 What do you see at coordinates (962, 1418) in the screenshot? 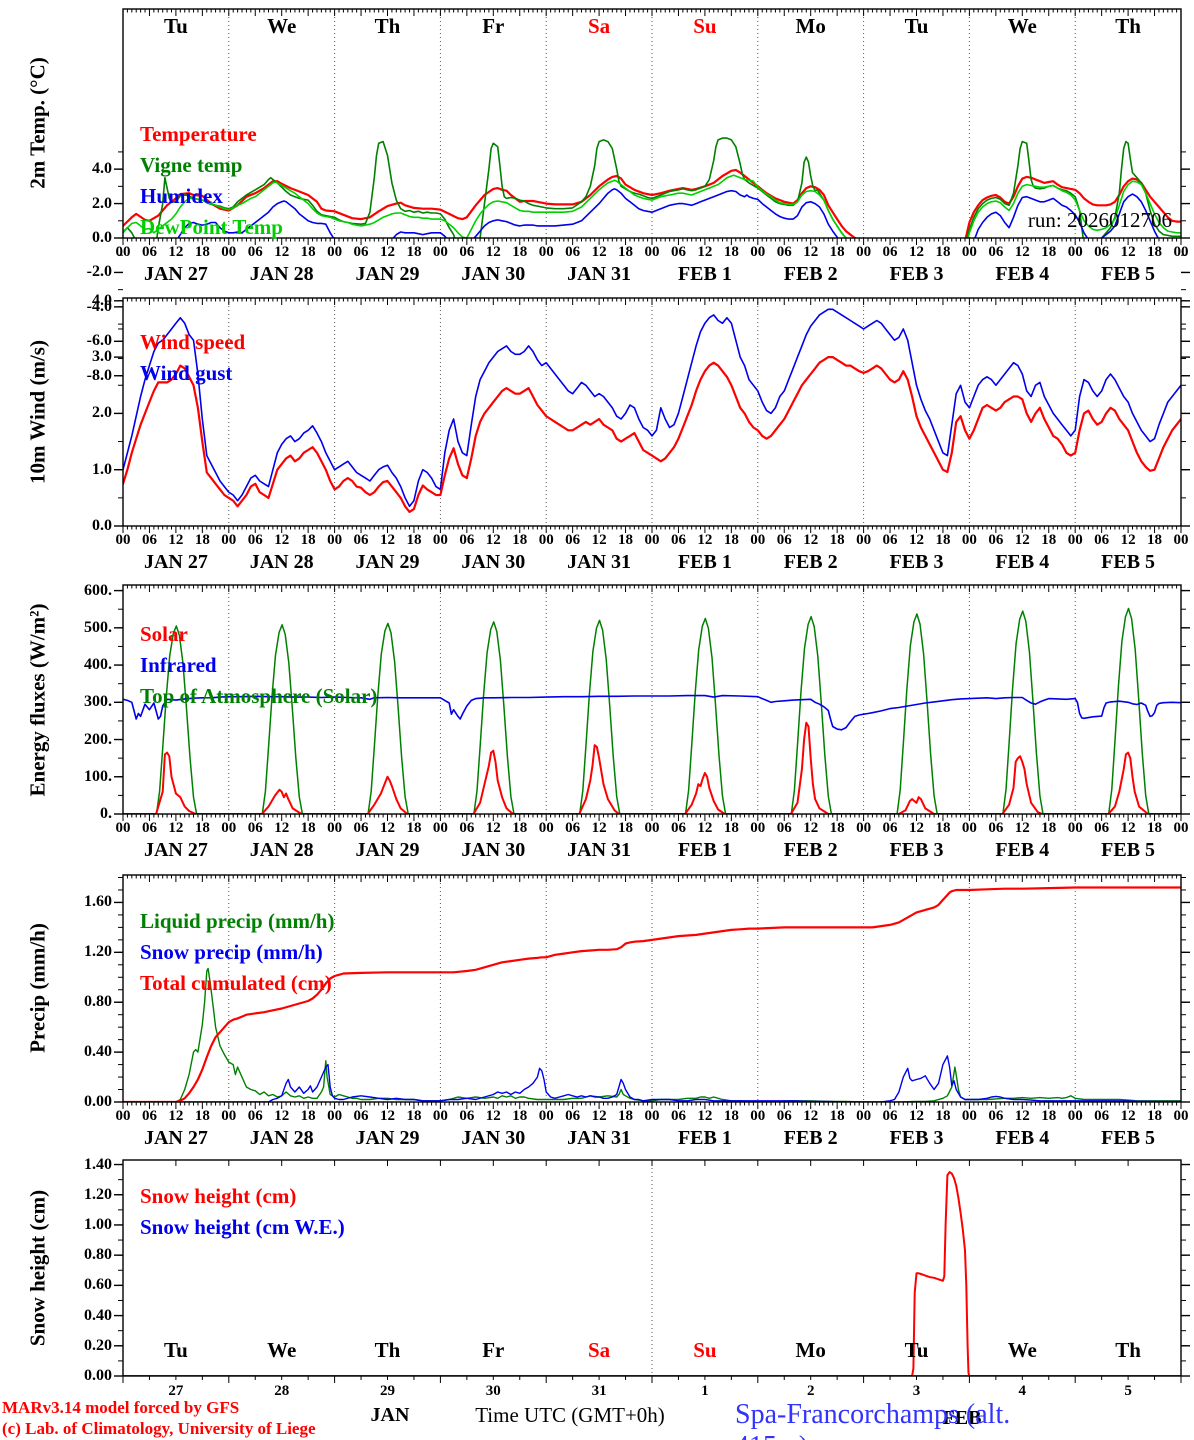
I see `month-label-feb: FEB` at bounding box center [962, 1418].